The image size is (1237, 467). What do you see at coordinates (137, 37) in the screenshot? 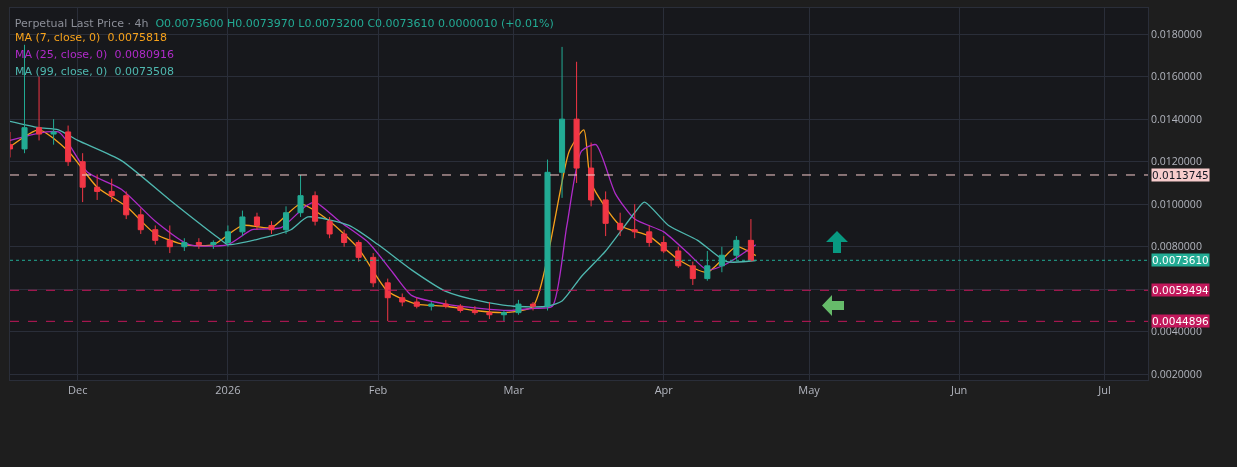
I see `annotation: 0.0075818` at bounding box center [137, 37].